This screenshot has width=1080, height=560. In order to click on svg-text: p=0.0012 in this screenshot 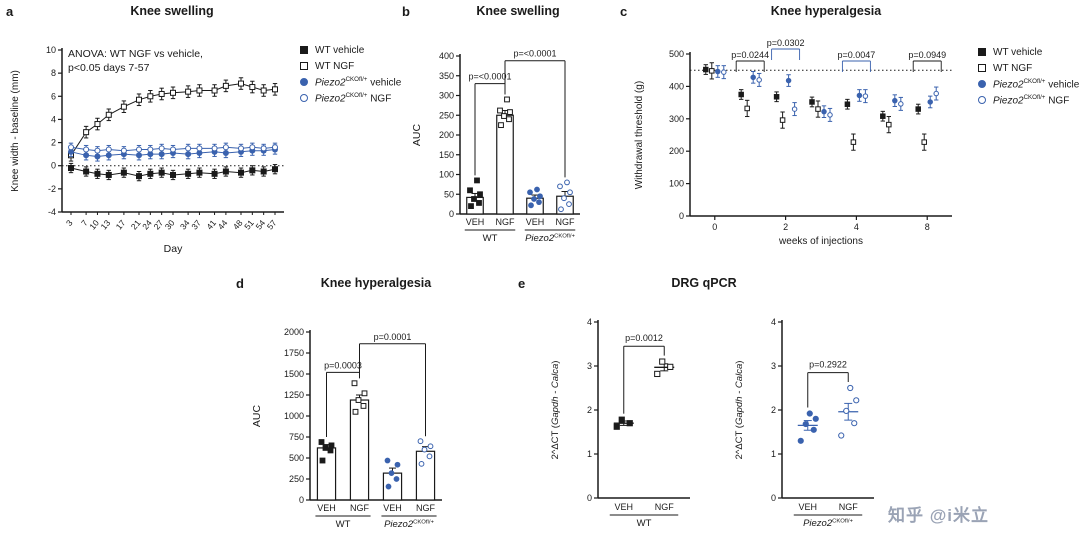, I will do `click(644, 338)`.